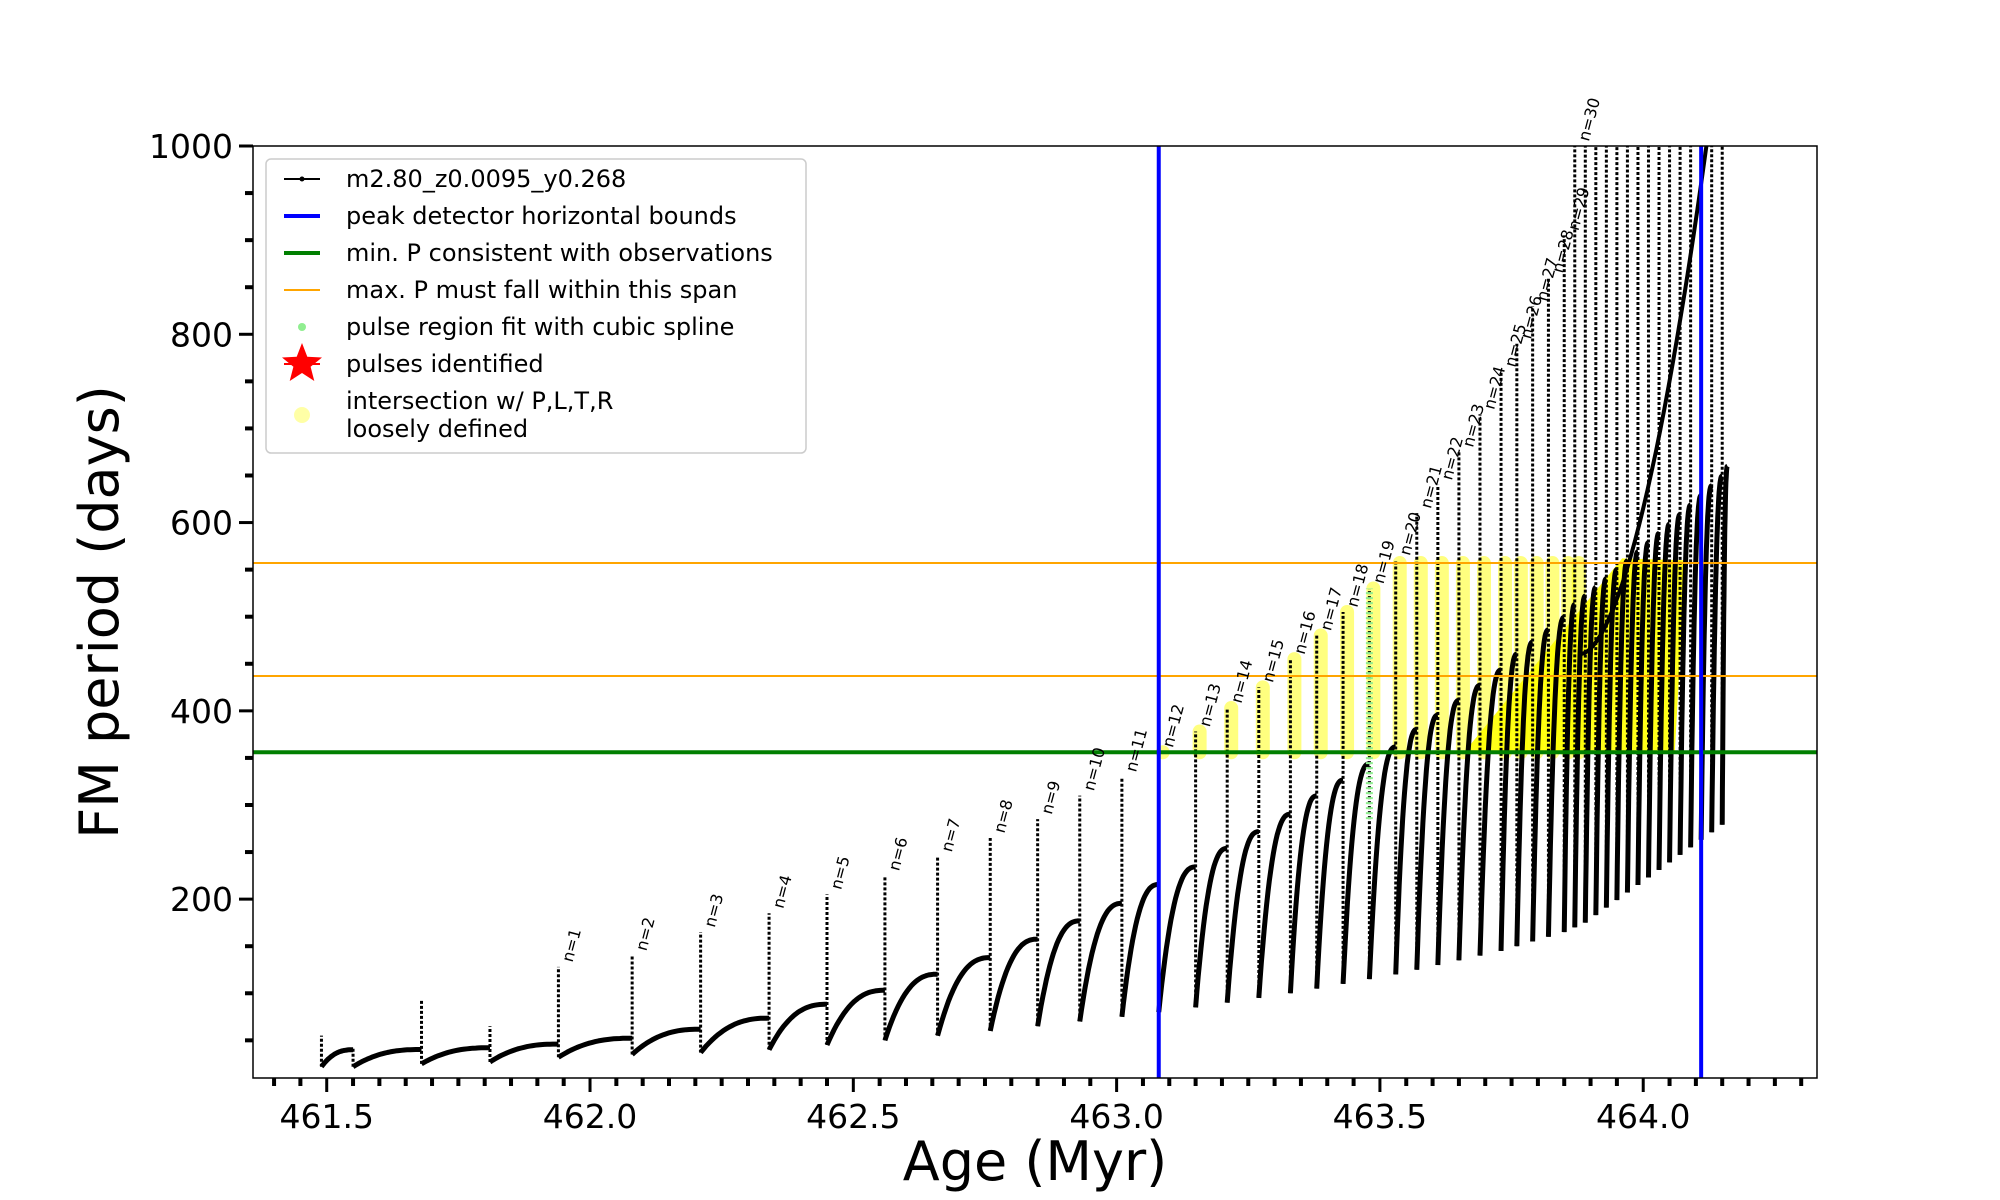  What do you see at coordinates (782, 892) in the screenshot?
I see `pulse-label: n=4` at bounding box center [782, 892].